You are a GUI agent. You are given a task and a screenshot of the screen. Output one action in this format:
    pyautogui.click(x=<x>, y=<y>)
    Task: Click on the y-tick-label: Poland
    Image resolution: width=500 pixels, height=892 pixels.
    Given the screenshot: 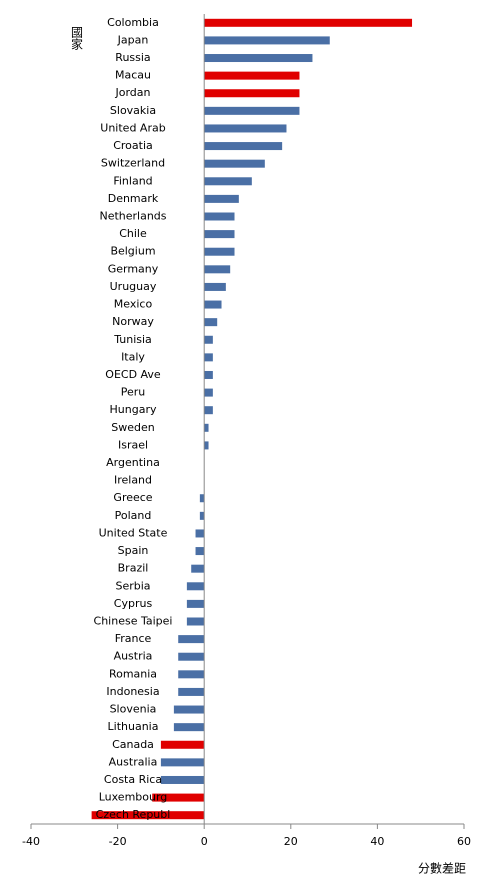 What is the action you would take?
    pyautogui.click(x=133, y=515)
    